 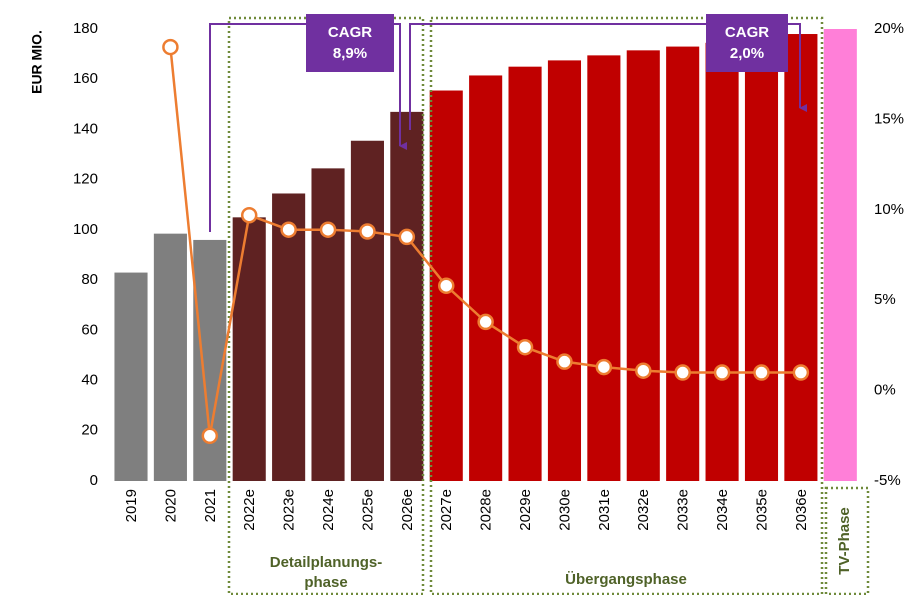 What do you see at coordinates (722, 510) in the screenshot?
I see `x-tick-label: 2034e` at bounding box center [722, 510].